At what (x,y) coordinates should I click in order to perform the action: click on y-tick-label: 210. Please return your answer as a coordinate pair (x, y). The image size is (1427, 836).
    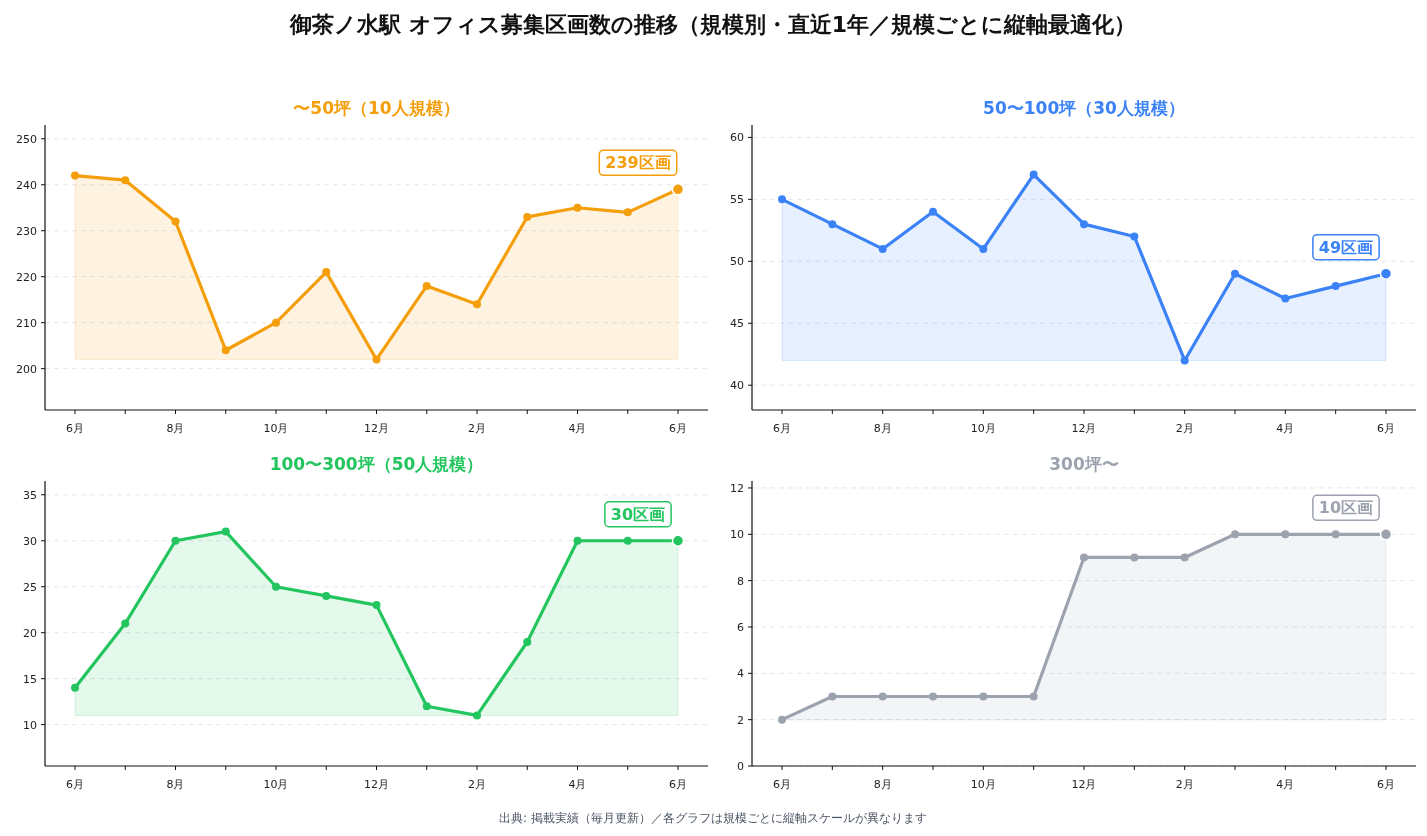
    Looking at the image, I should click on (26, 323).